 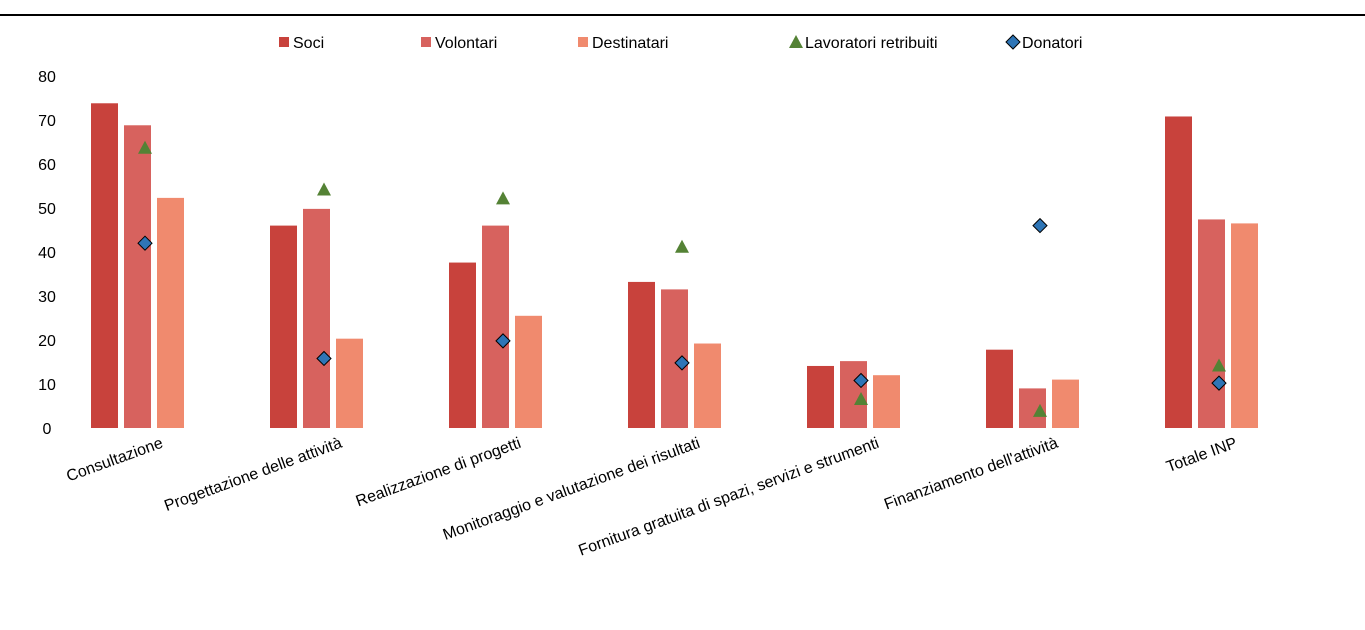 I want to click on y-tick-label: 70, so click(x=47, y=121).